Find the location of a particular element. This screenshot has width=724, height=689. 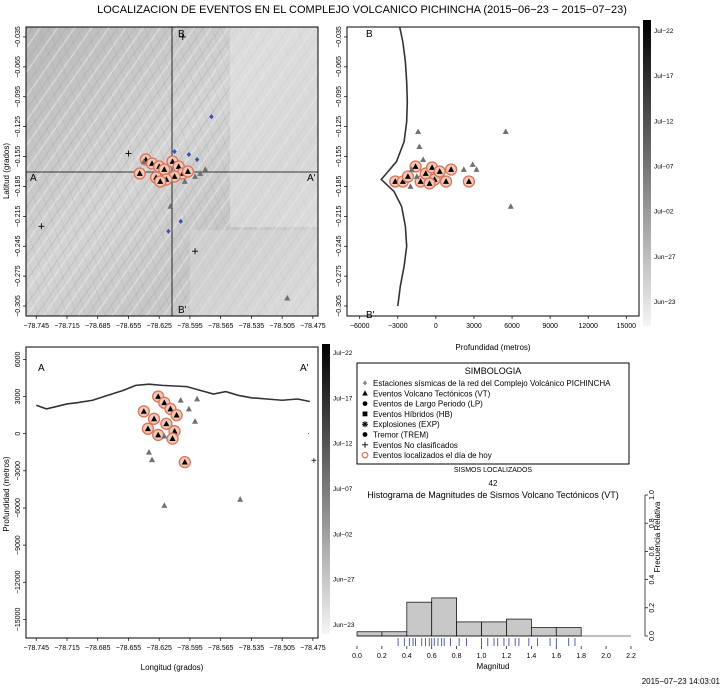

legend-label-5: Tremor (TREM) is located at coordinates (401, 435).